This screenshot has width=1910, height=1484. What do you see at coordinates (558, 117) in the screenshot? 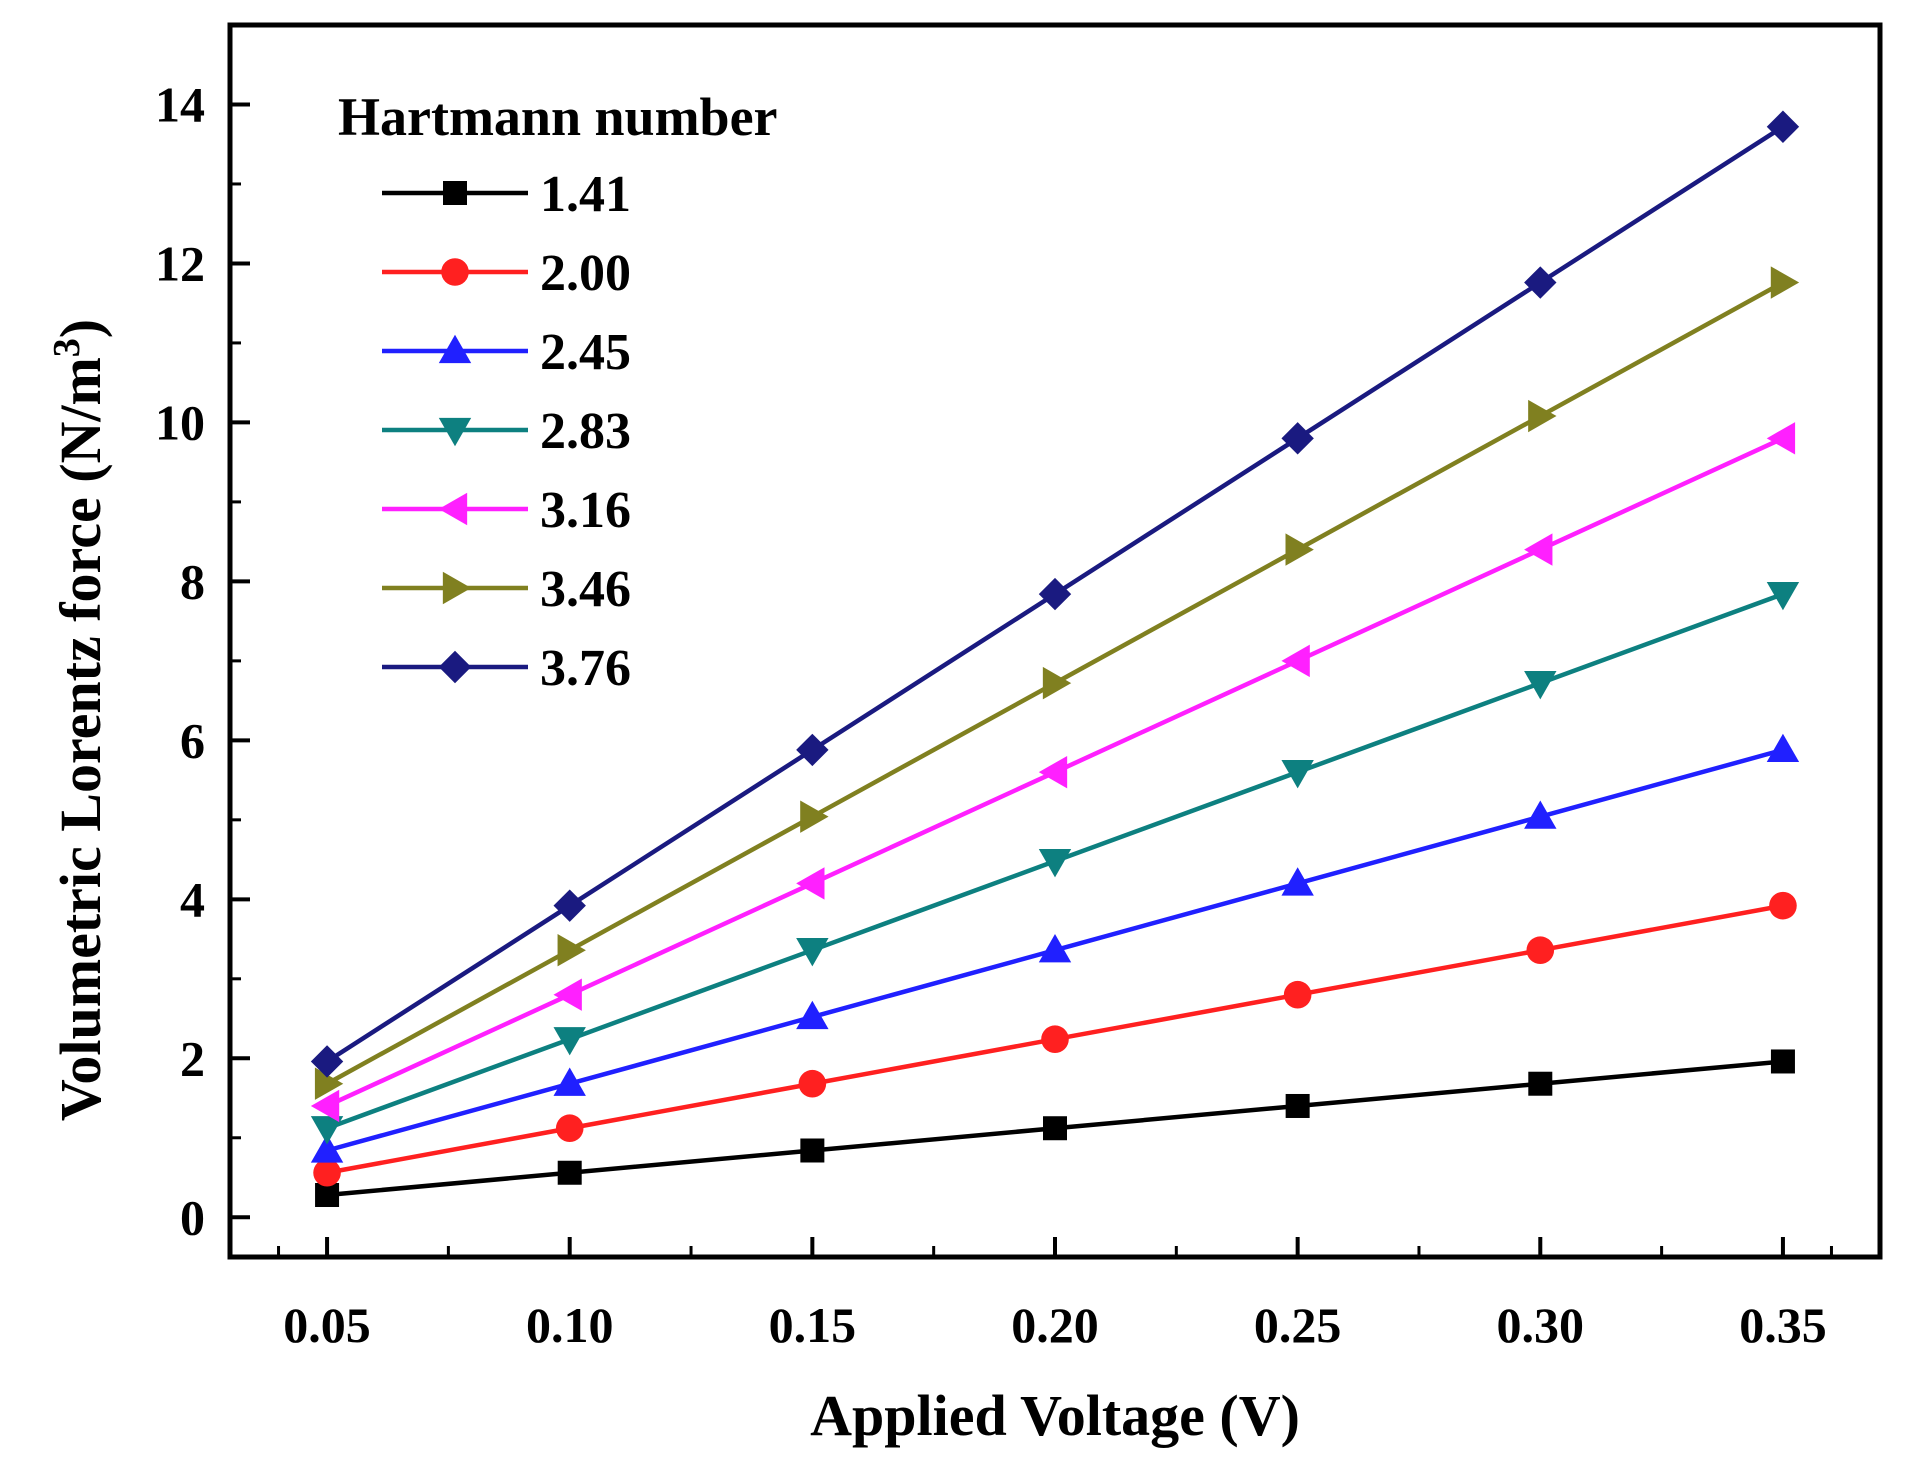
I see `legend-title: Hartmann number` at bounding box center [558, 117].